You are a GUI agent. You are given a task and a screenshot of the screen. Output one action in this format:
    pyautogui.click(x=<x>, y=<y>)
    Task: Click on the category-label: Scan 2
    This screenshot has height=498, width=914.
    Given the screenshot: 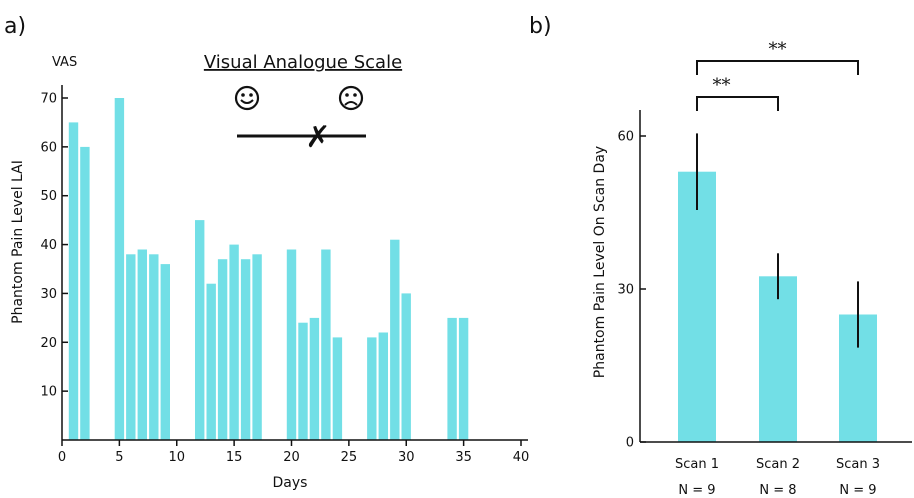 What is the action you would take?
    pyautogui.click(x=778, y=464)
    